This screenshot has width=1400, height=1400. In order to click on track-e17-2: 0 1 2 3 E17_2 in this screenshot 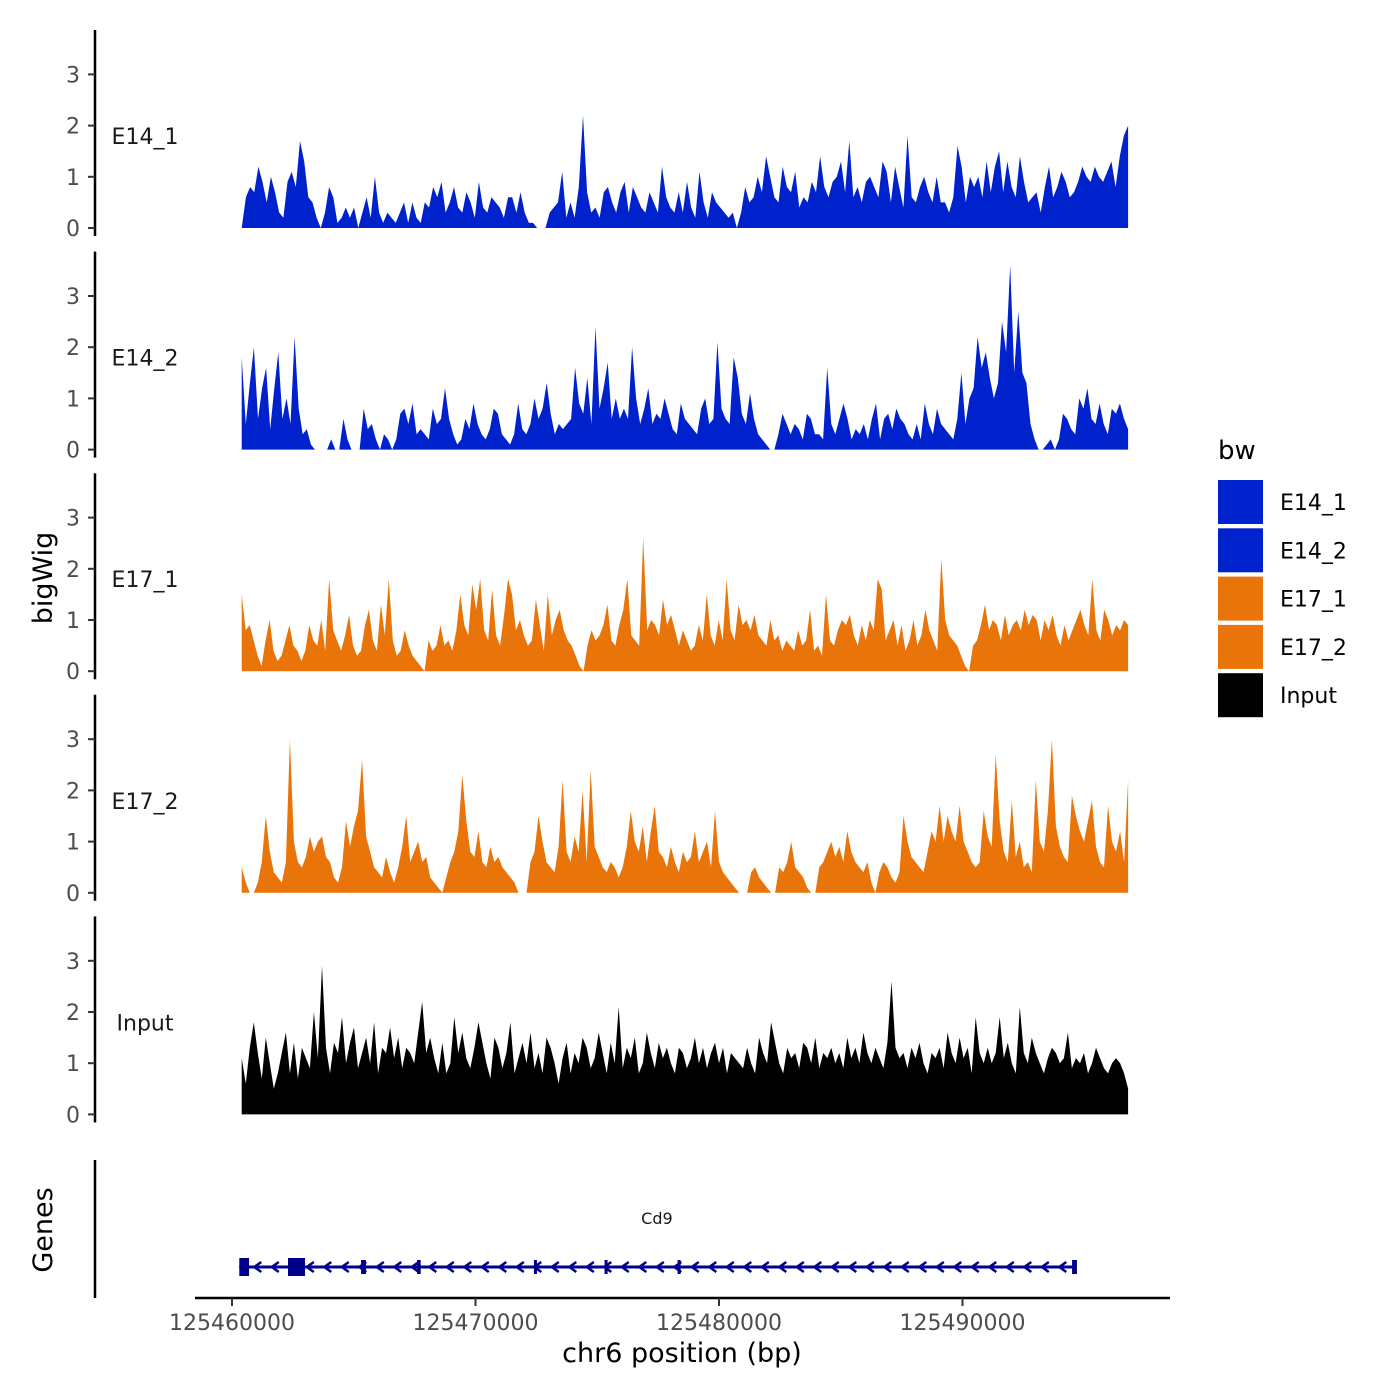, I will do `click(597, 800)`.